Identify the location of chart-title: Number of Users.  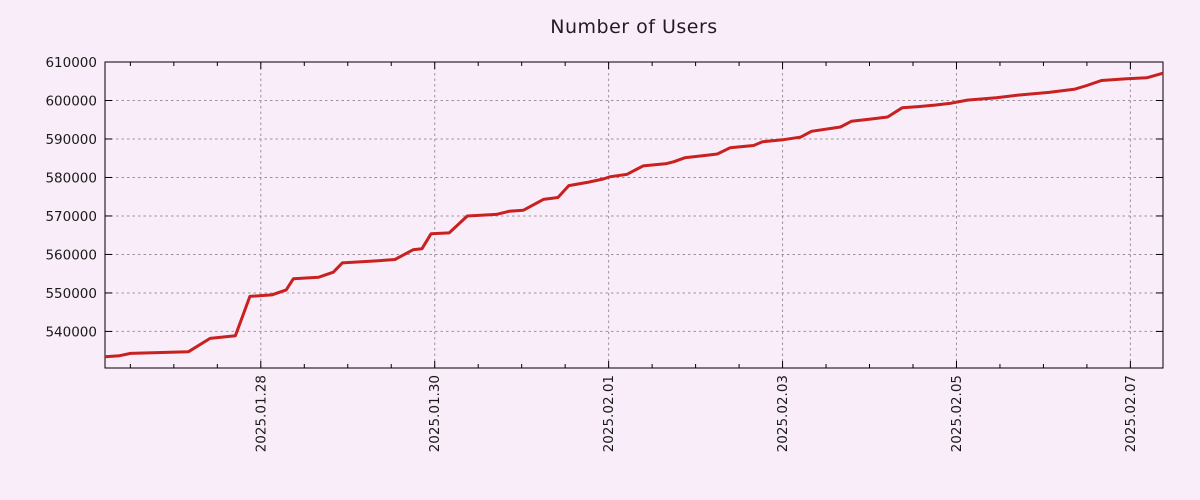
(634, 27).